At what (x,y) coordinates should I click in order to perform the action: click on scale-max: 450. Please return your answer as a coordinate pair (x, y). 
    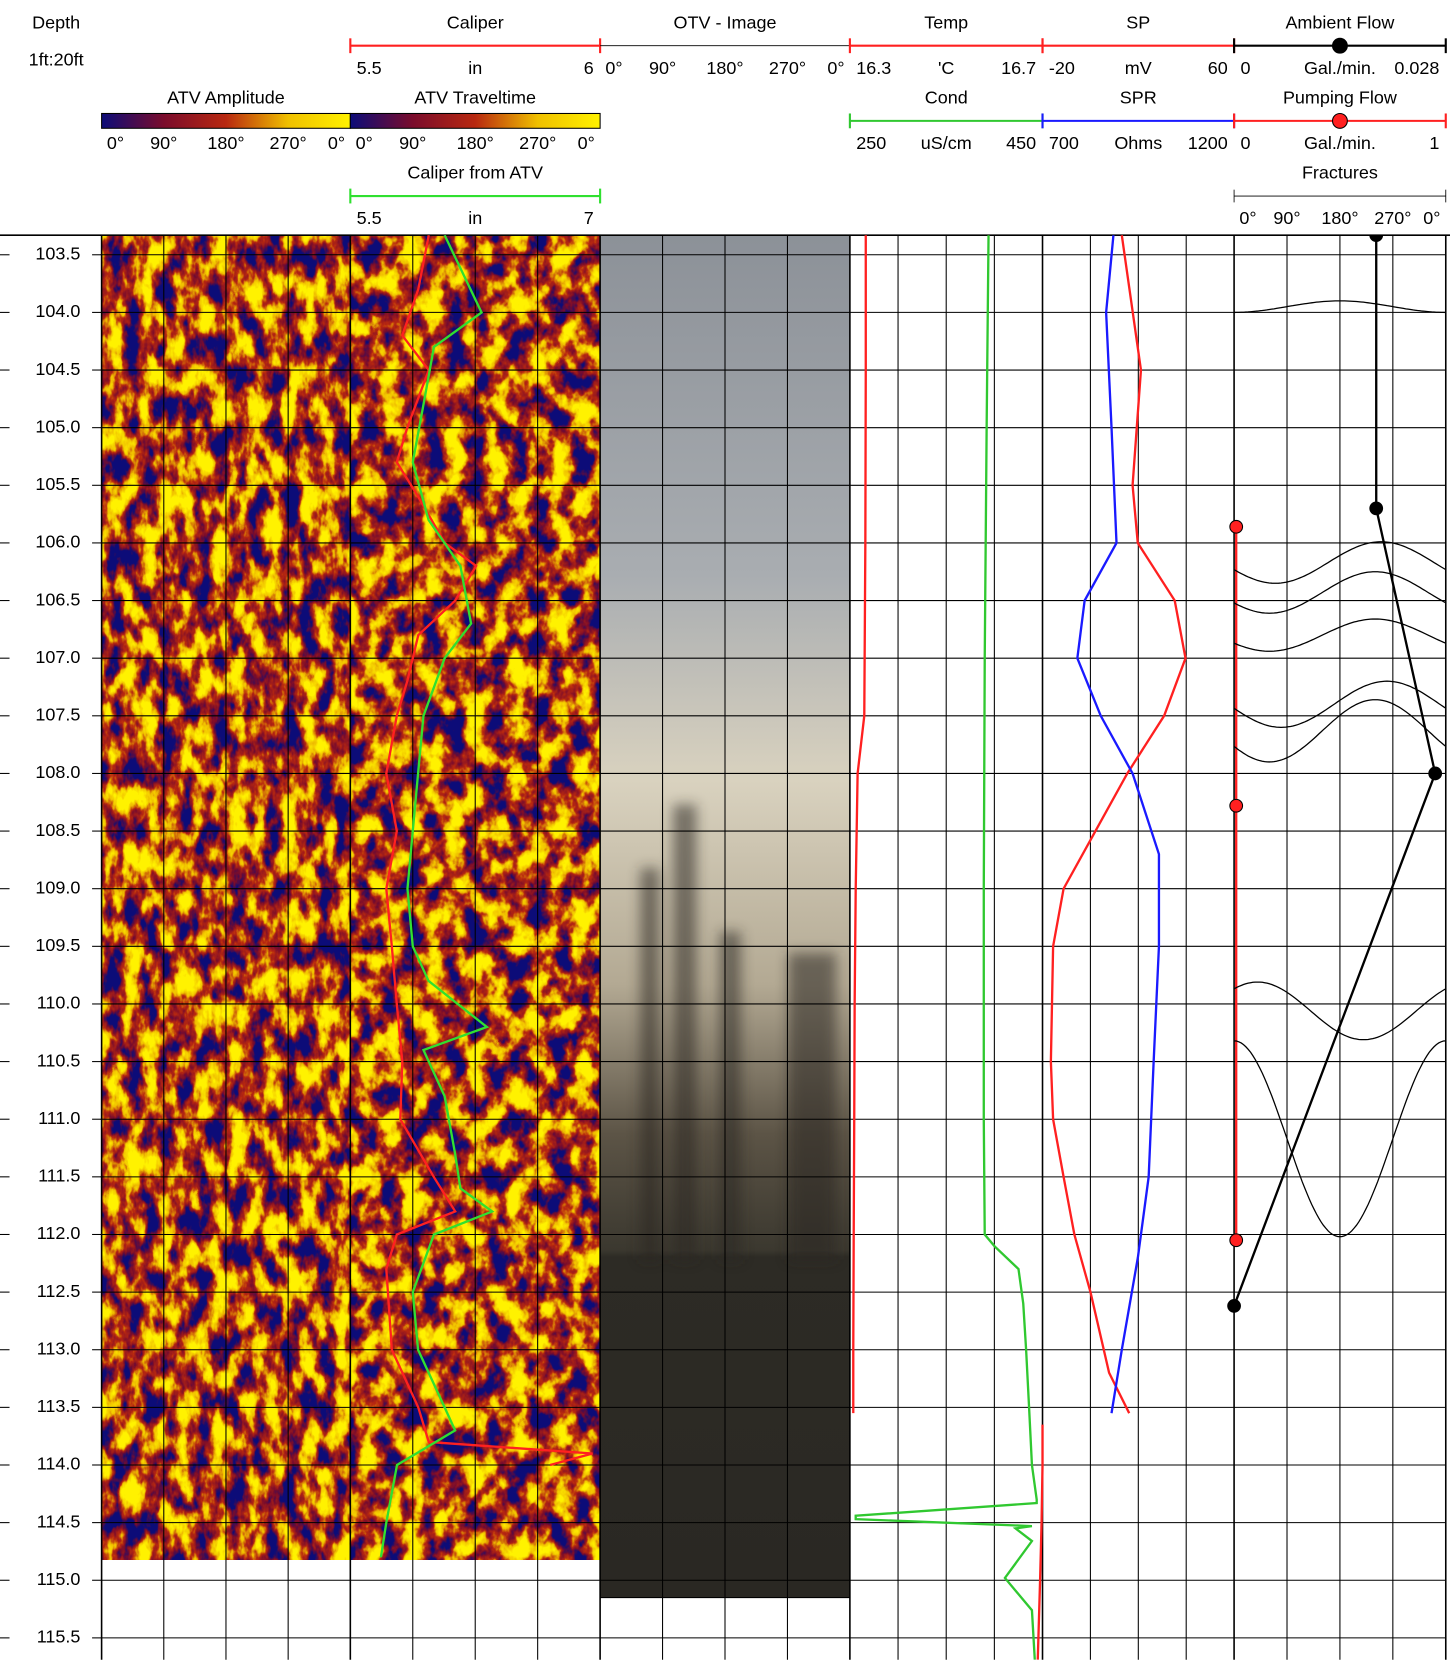
    Looking at the image, I should click on (1021, 143).